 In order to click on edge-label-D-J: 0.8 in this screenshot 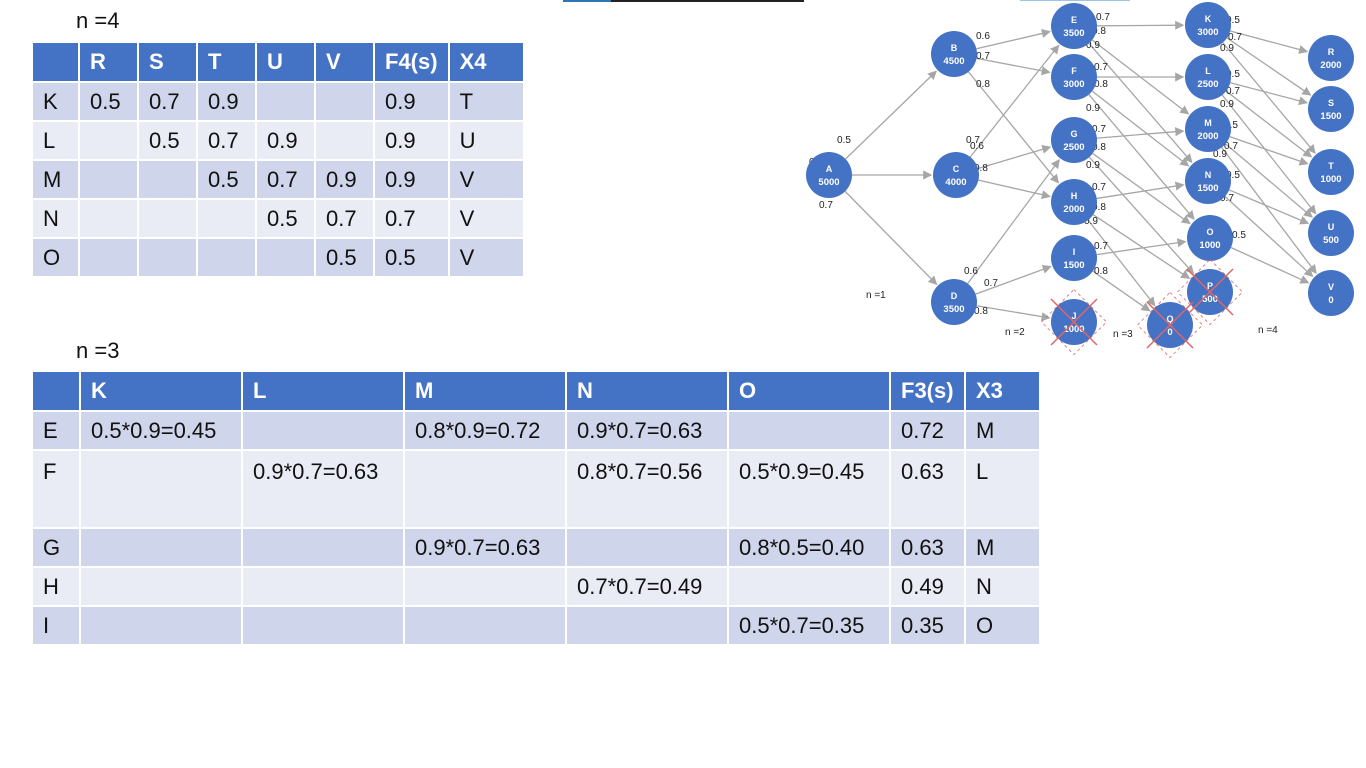, I will do `click(981, 311)`.